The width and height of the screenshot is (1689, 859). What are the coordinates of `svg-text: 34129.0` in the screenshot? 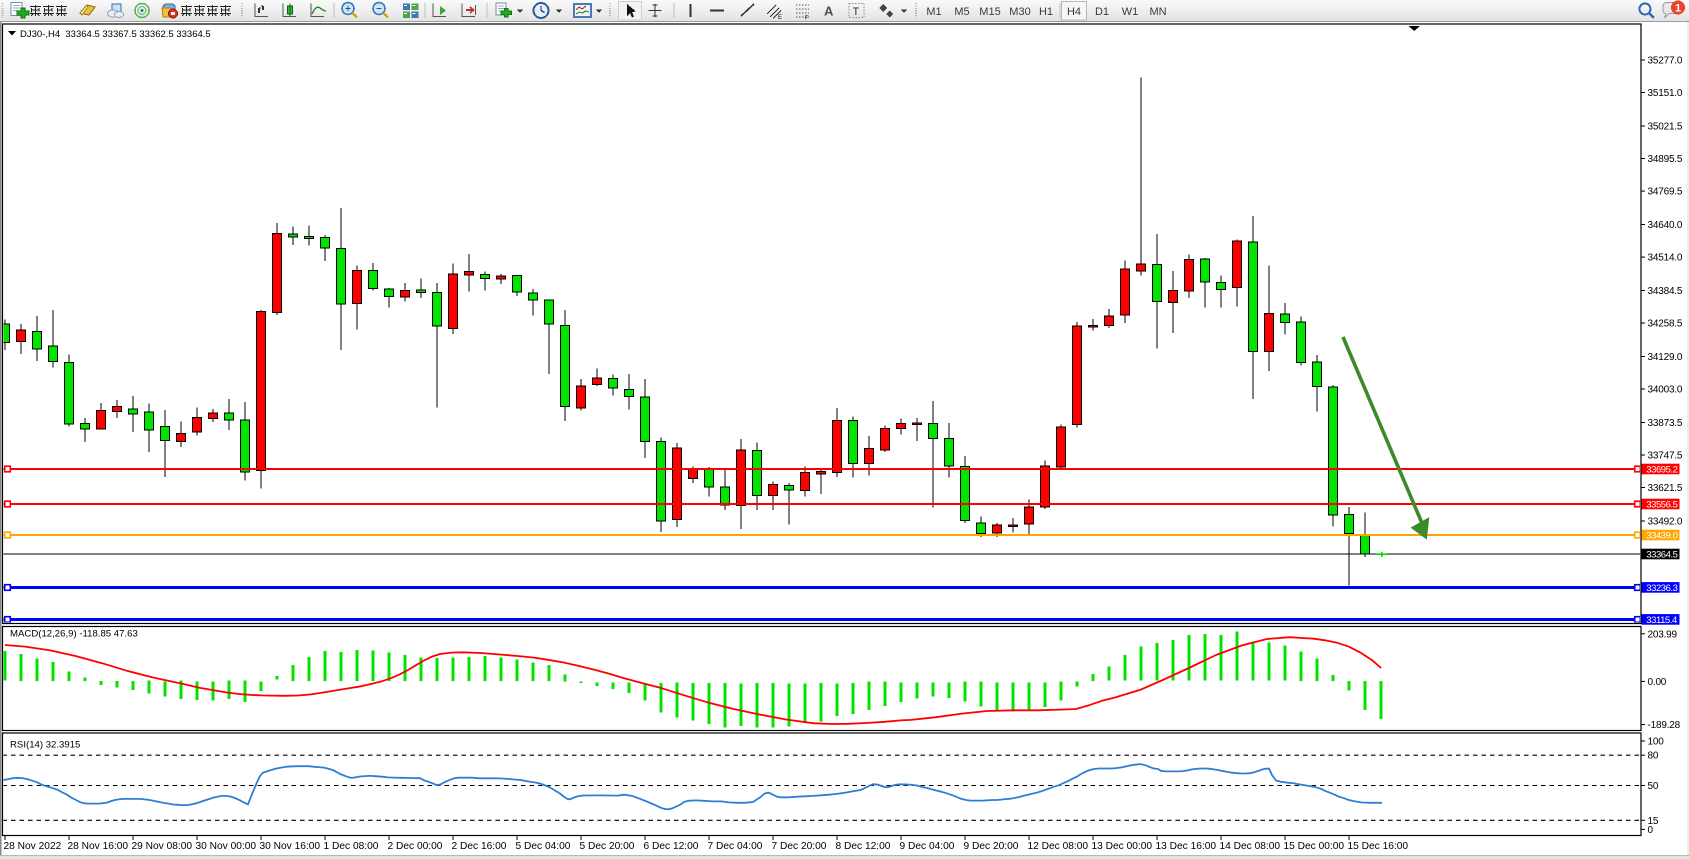 It's located at (1665, 357).